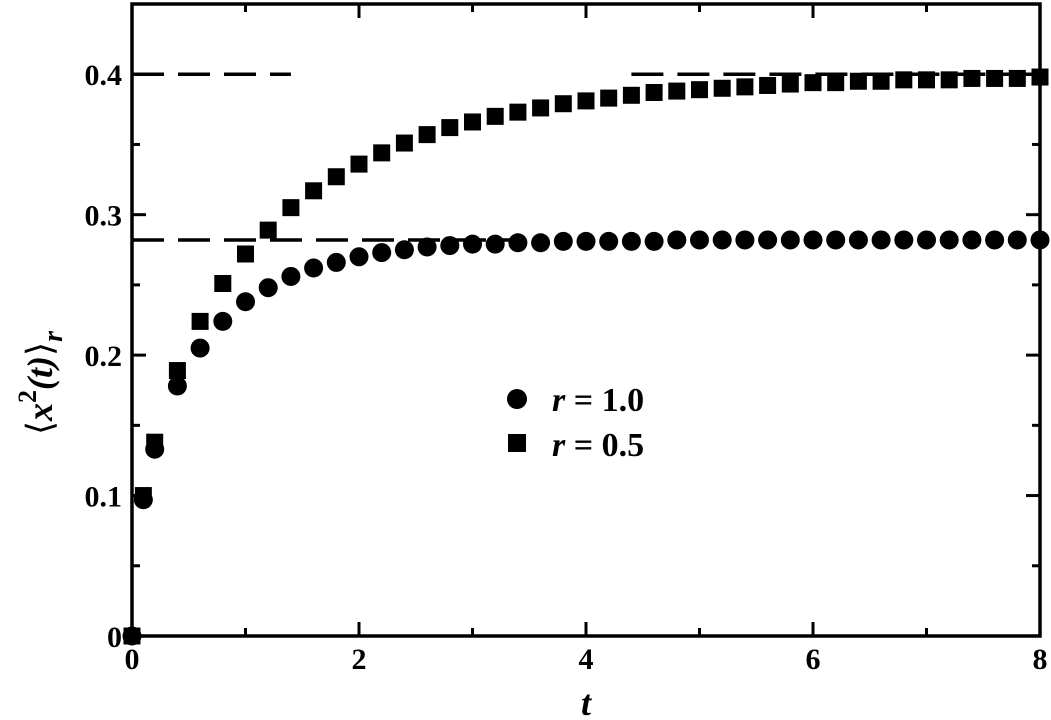  I want to click on x-tick-label: 8, so click(1040, 659).